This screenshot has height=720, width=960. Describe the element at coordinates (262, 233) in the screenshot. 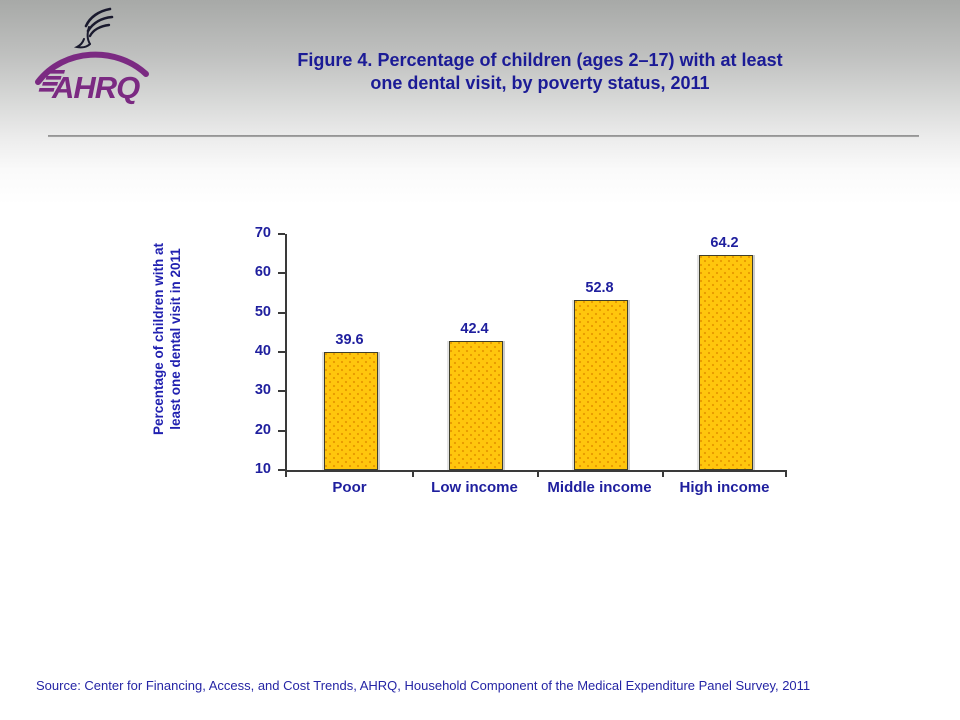

I see `y-axis-tick-label: 70` at that location.